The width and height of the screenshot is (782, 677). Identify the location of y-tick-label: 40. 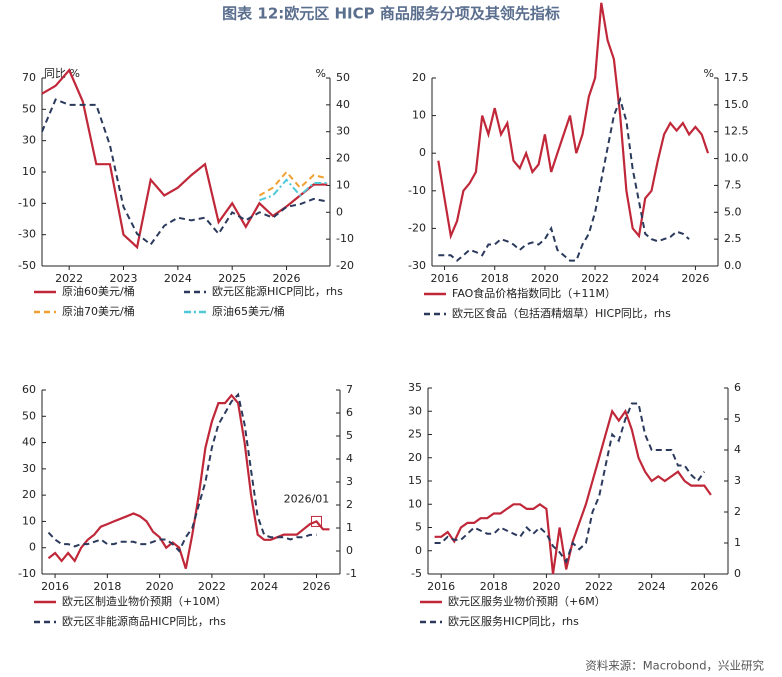
(29, 442).